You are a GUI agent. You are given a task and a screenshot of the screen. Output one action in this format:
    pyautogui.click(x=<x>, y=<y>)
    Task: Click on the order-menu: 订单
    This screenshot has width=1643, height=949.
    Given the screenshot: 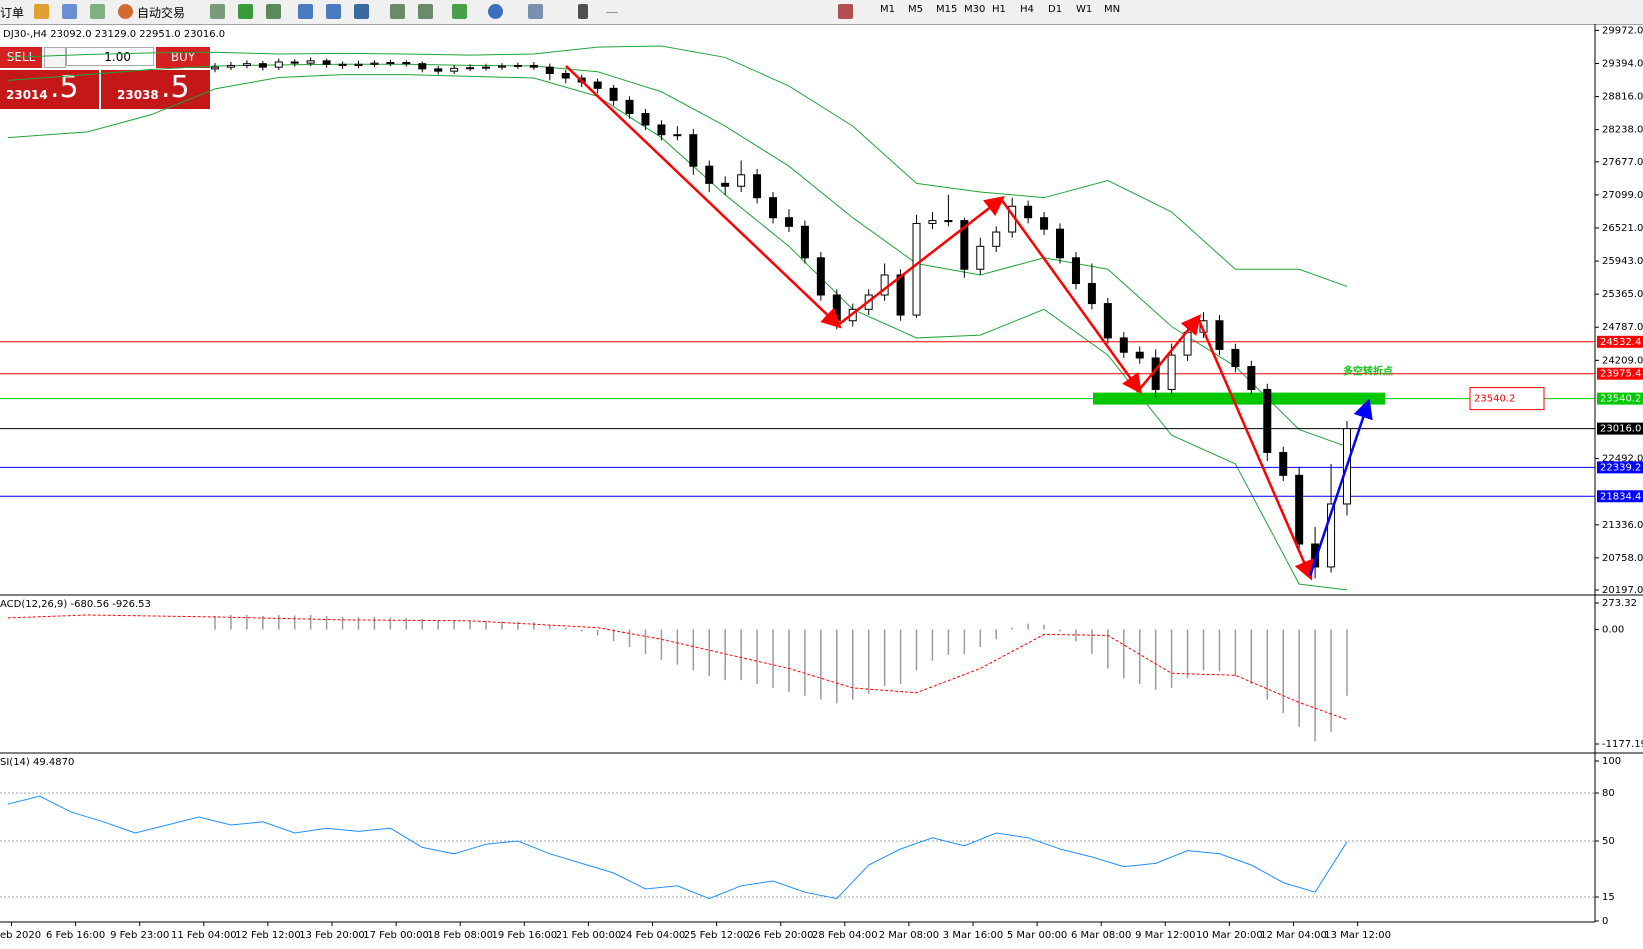 What is the action you would take?
    pyautogui.click(x=12, y=13)
    